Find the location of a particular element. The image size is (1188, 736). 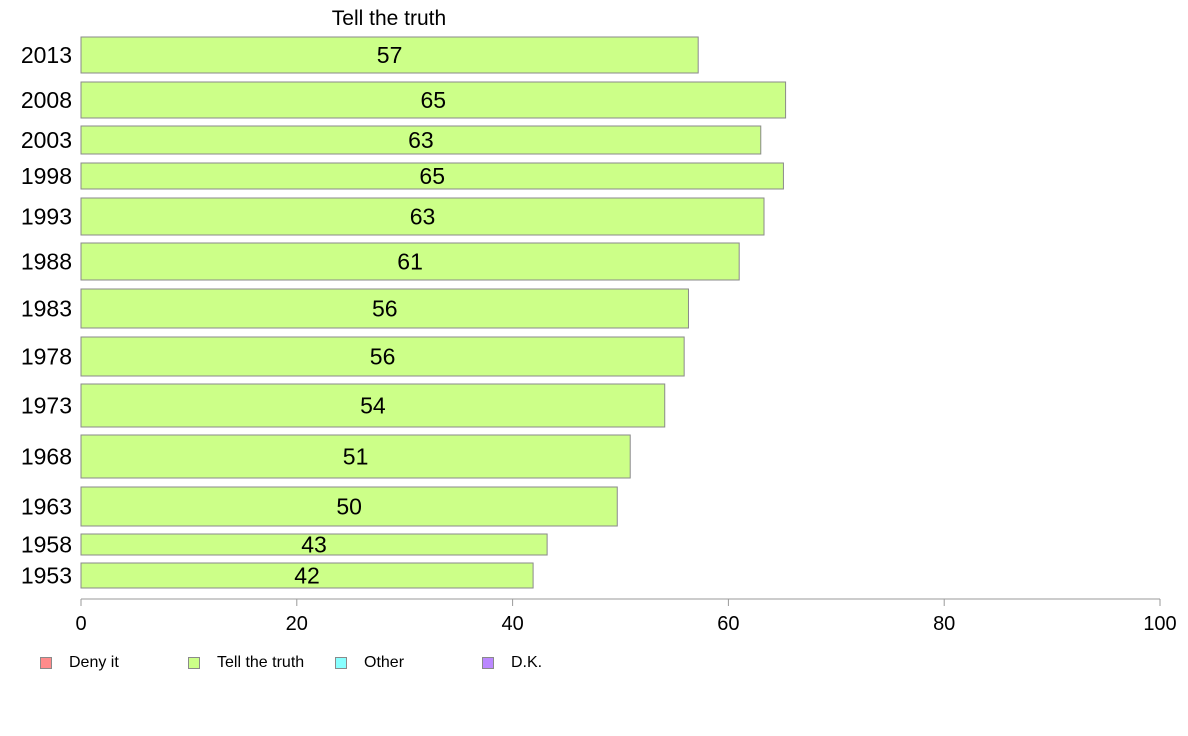

data-label-1983: 56 is located at coordinates (385, 309).